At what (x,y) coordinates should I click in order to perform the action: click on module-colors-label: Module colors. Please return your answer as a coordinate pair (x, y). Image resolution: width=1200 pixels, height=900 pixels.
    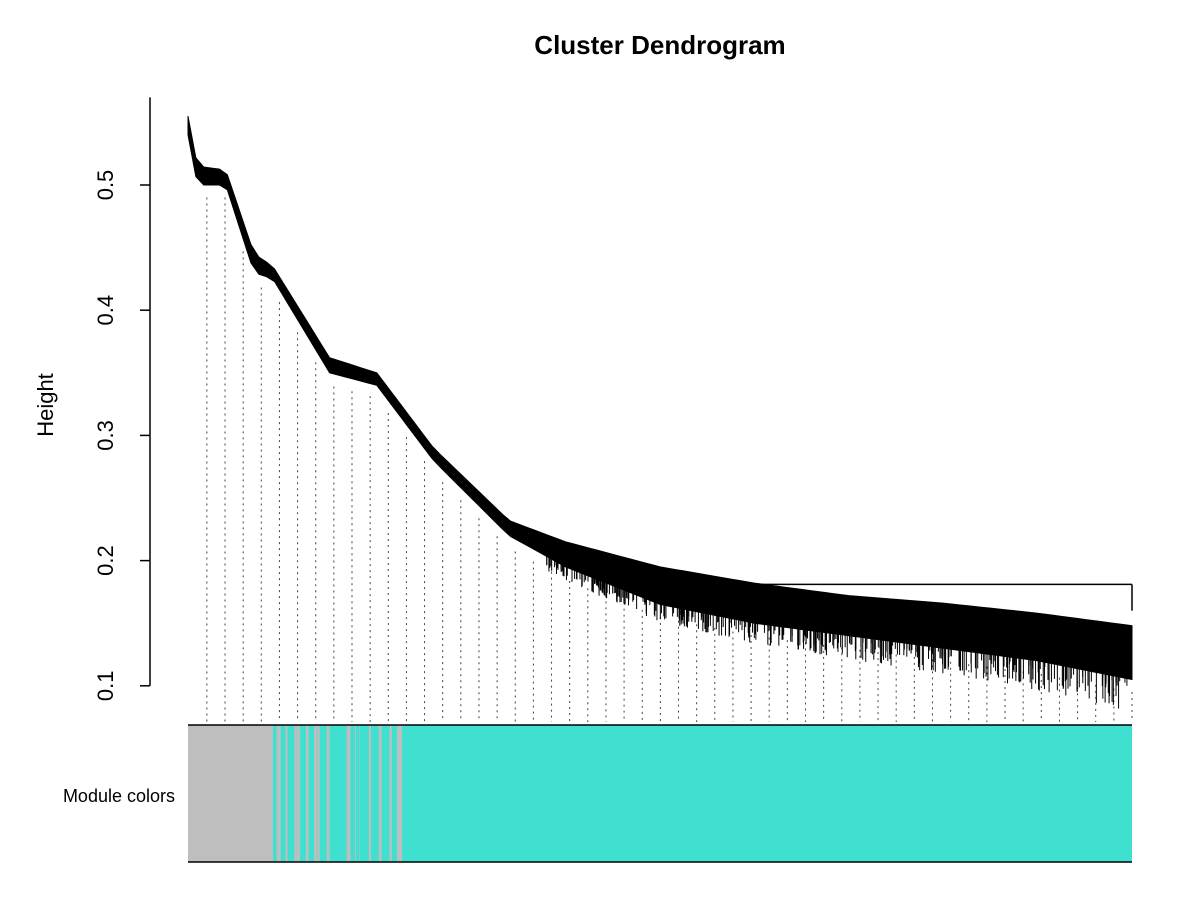
    Looking at the image, I should click on (119, 796).